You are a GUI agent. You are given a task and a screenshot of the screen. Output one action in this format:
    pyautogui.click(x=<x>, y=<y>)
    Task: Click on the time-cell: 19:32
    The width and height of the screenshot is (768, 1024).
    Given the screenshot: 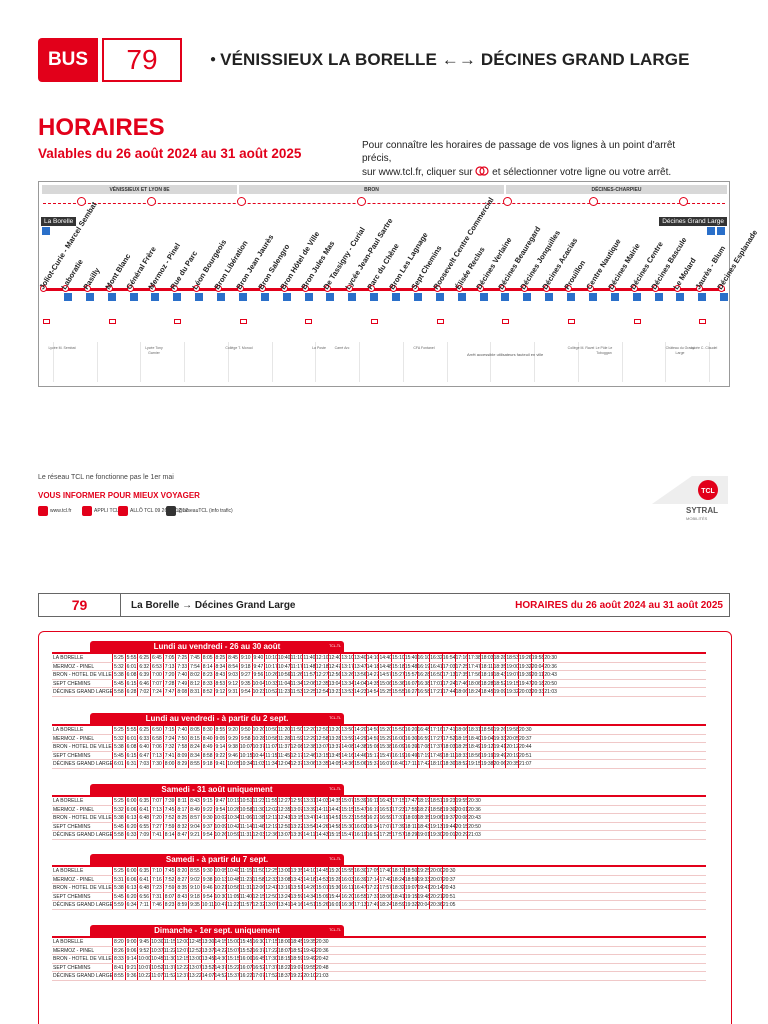 What is the action you would take?
    pyautogui.click(x=512, y=692)
    